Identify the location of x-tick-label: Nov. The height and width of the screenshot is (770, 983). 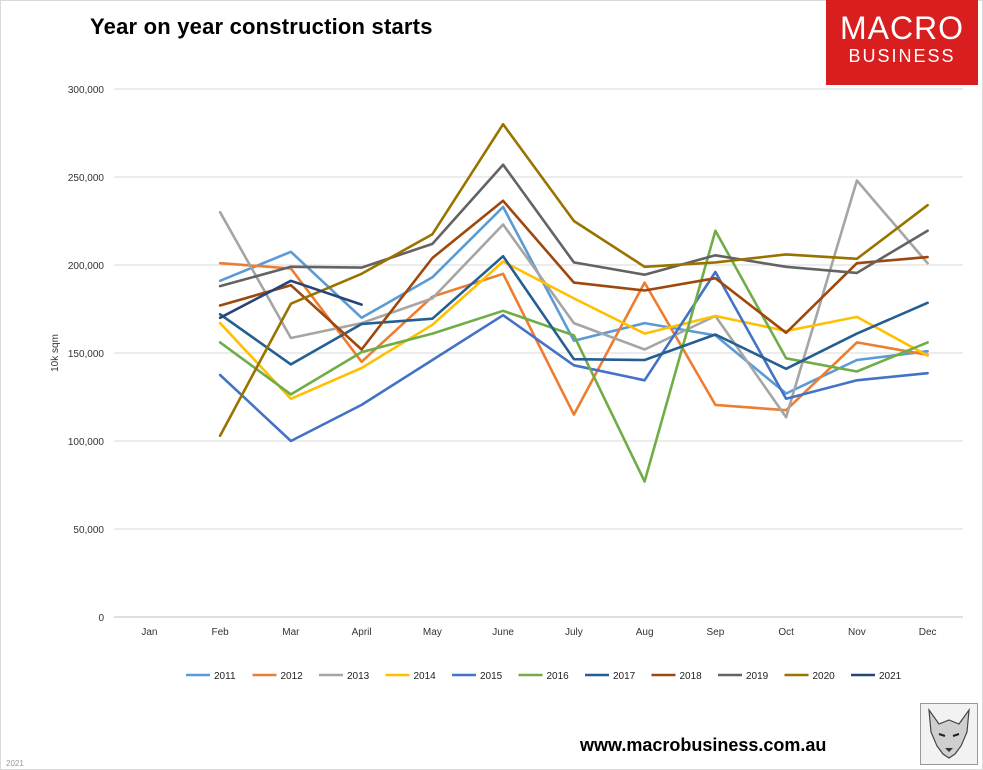
(857, 632).